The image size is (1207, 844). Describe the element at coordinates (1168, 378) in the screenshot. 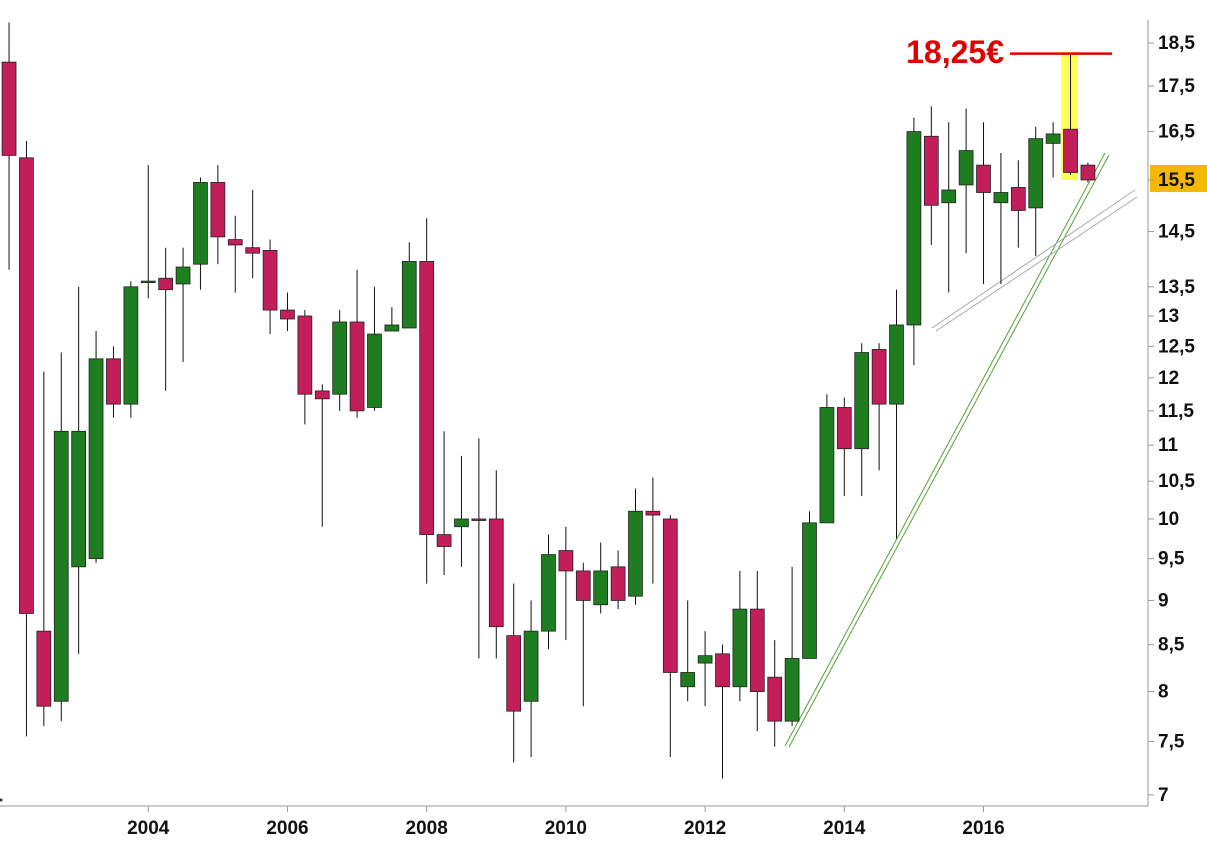

I see `y-tick-label: 12` at that location.